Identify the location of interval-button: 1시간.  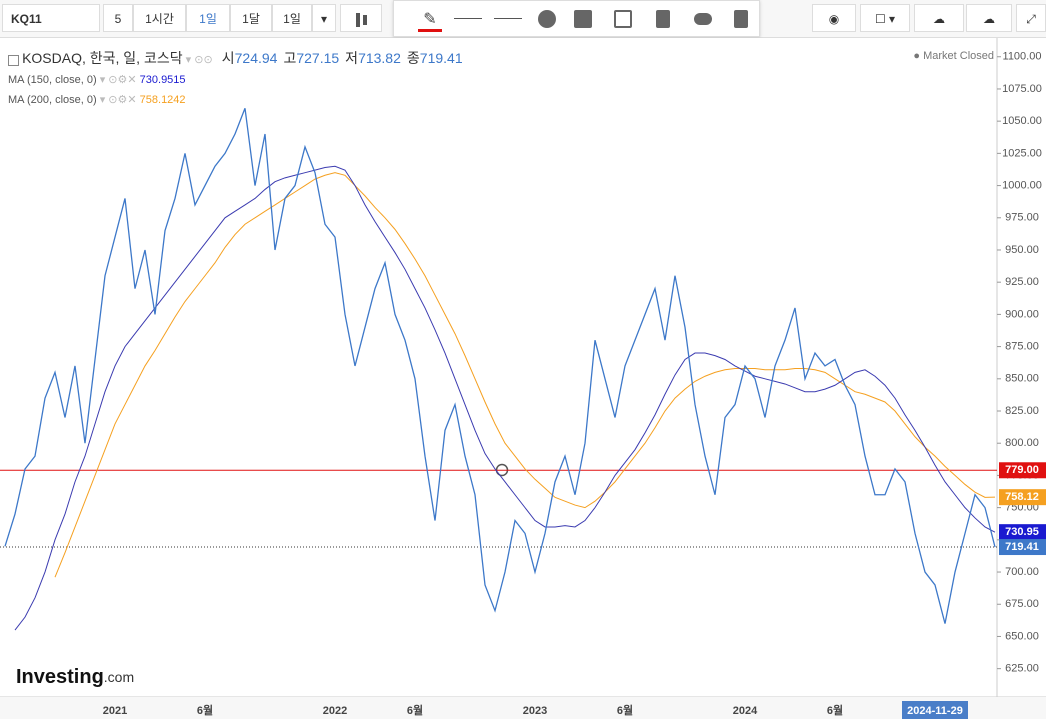
(159, 18).